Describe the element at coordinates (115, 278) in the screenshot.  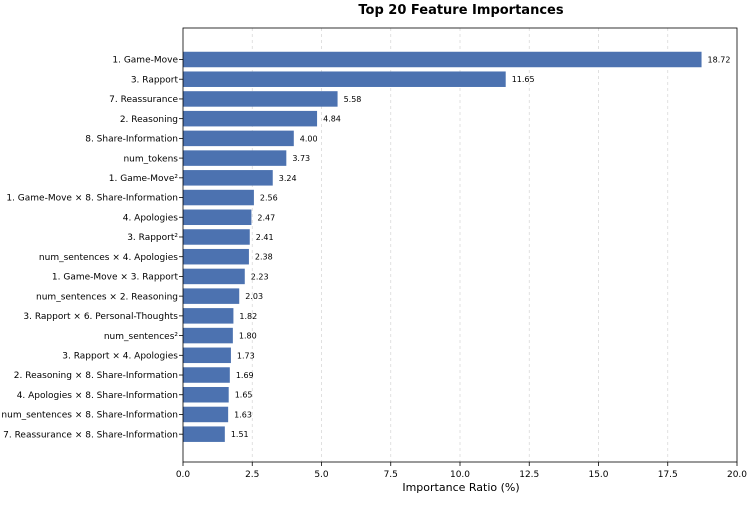
I see `category-label: 1. Game-Move × 3. Rapport` at that location.